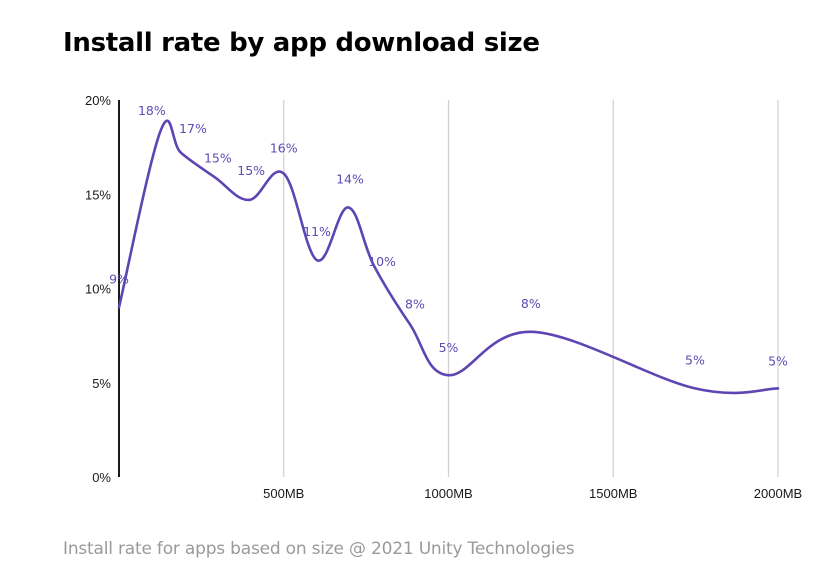  What do you see at coordinates (613, 493) in the screenshot?
I see `x-tick-label: 1500MB` at bounding box center [613, 493].